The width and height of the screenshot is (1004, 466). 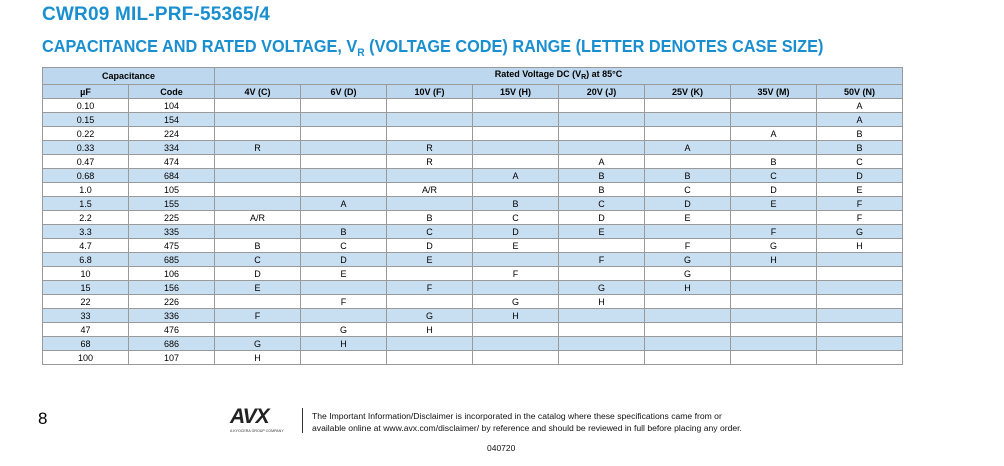 I want to click on table-row: 3.3 335 B C D E F G, so click(x=473, y=231).